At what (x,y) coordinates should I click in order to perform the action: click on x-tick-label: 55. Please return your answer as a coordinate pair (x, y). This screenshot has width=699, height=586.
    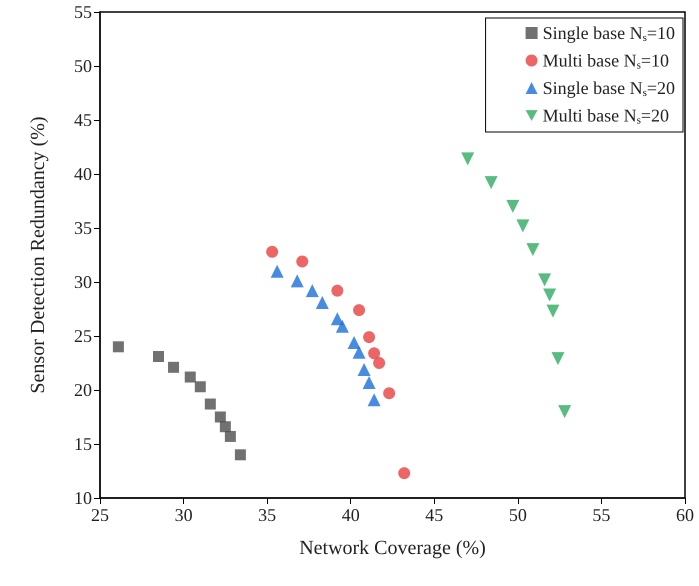
    Looking at the image, I should click on (601, 515).